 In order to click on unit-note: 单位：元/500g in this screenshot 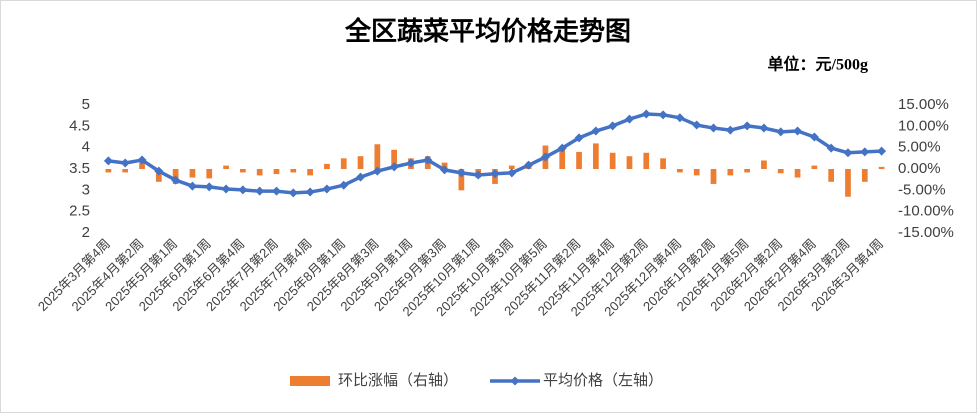, I will do `click(818, 64)`.